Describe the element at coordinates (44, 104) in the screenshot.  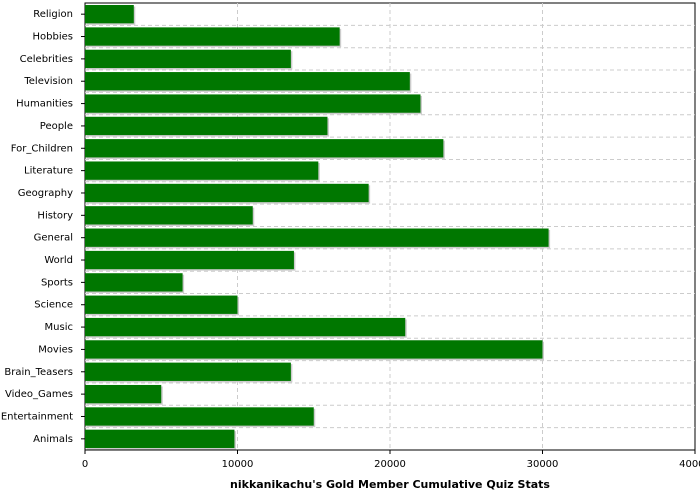
I see `y-tick-label: Humanities` at that location.